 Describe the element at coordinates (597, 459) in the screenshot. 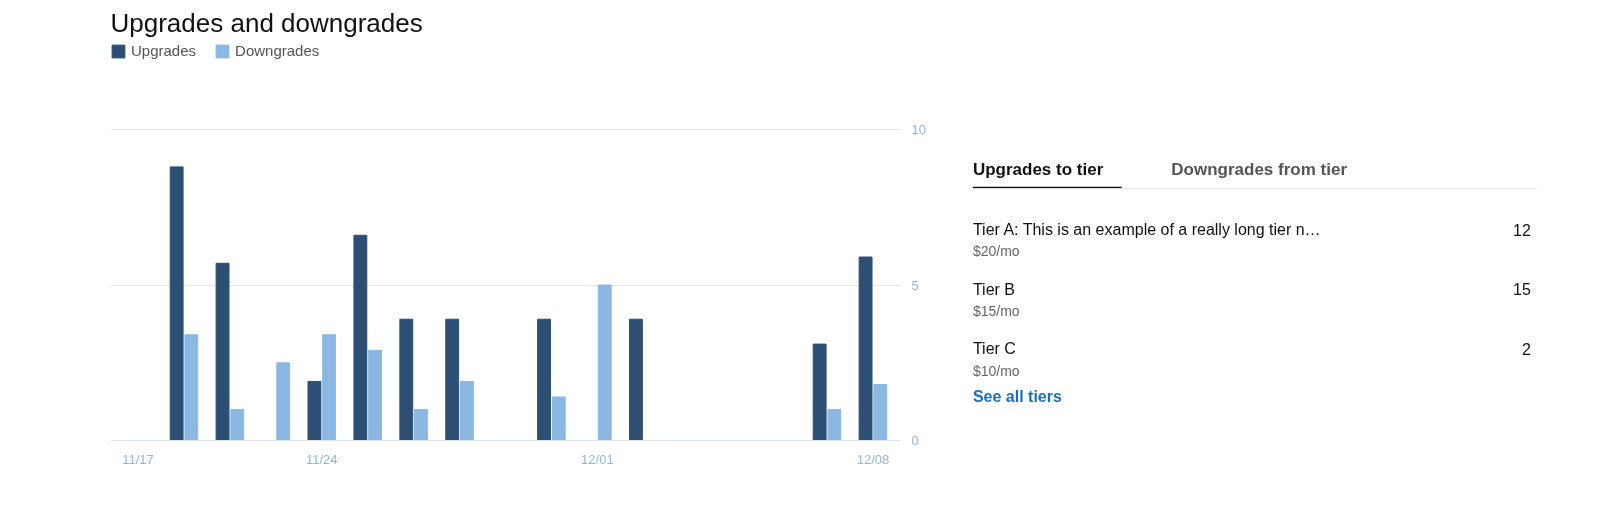

I see `x-tick-label: 12/01` at that location.